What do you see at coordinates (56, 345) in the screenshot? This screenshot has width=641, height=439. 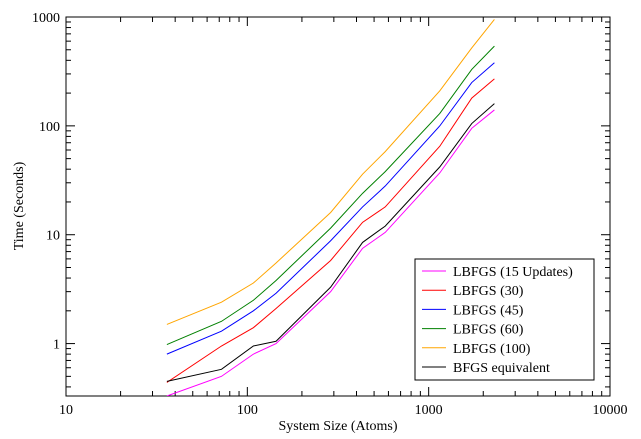 I see `y-tick-label: 1` at bounding box center [56, 345].